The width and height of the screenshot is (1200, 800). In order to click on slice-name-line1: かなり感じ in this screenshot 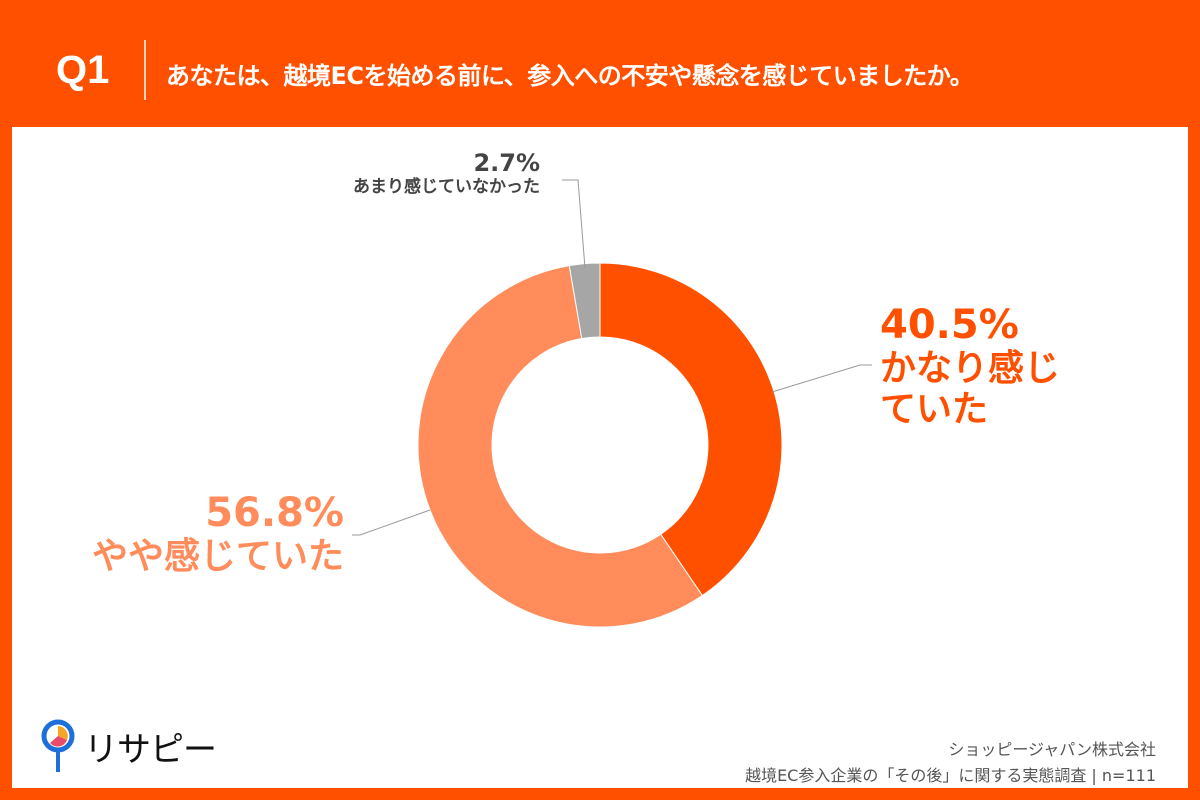, I will do `click(970, 368)`.